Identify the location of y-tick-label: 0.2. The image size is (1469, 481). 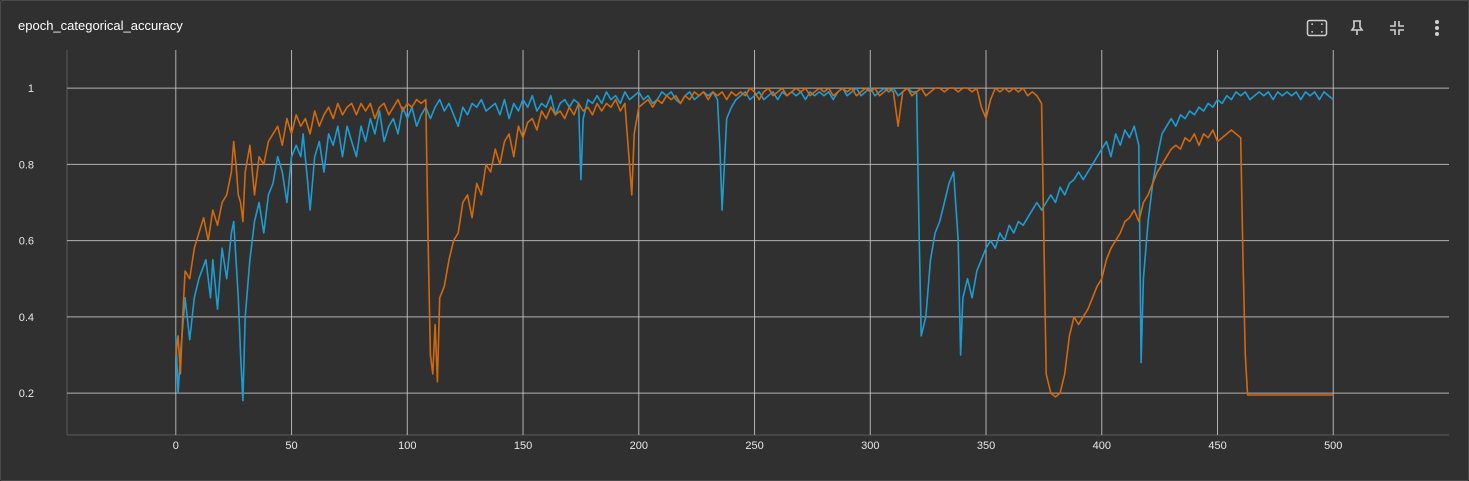
(26, 394).